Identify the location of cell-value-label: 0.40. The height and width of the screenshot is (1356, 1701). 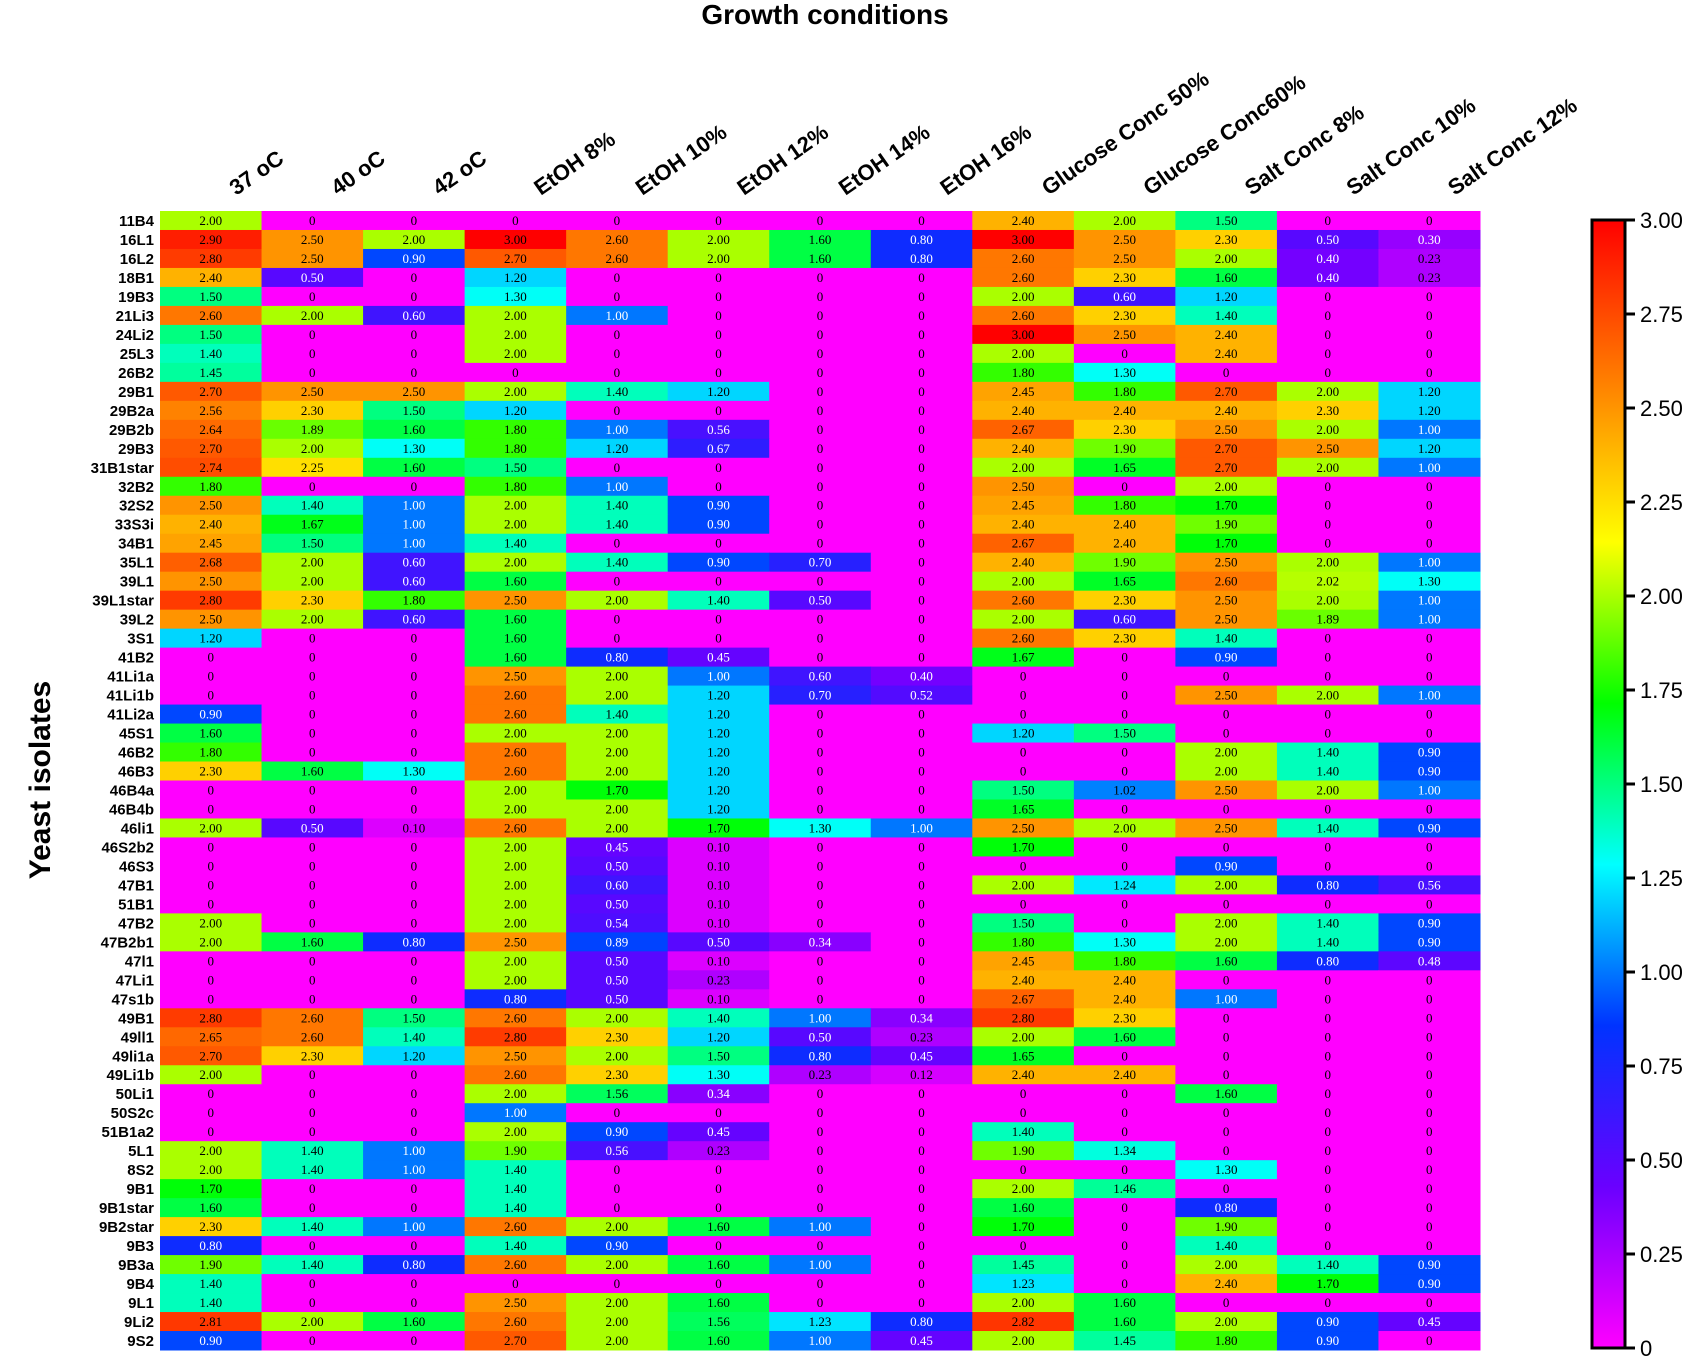
(1327, 277).